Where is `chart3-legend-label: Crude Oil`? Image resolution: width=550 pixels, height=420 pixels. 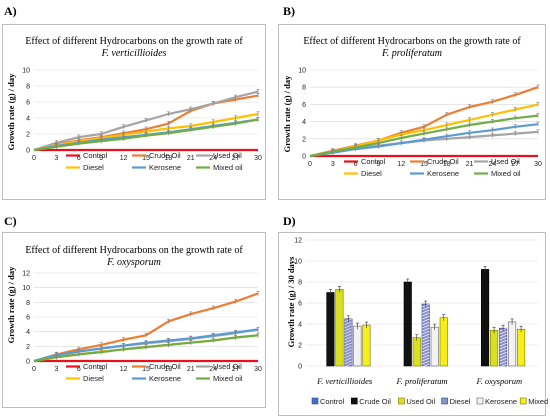 chart3-legend-label: Crude Oil is located at coordinates (375, 401).